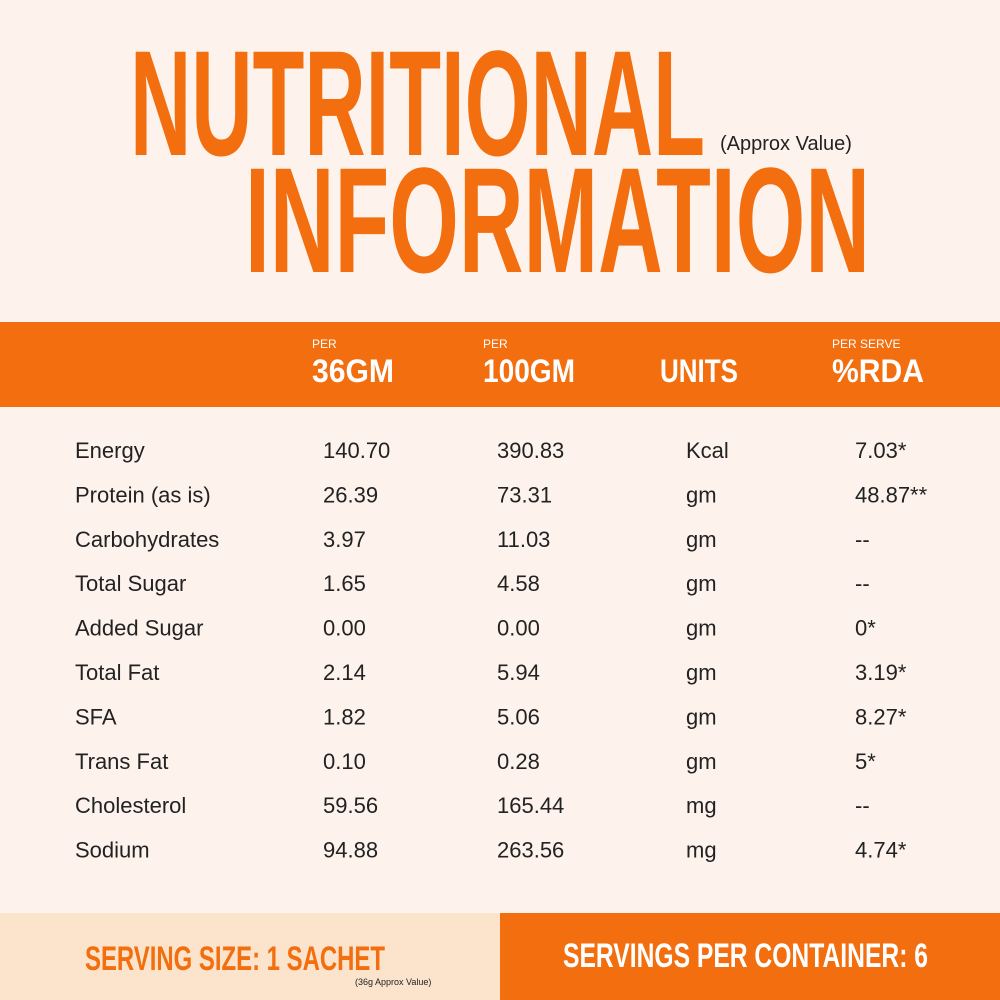 This screenshot has width=1000, height=1000. What do you see at coordinates (866, 344) in the screenshot?
I see `column-subhead: PER SERVE` at bounding box center [866, 344].